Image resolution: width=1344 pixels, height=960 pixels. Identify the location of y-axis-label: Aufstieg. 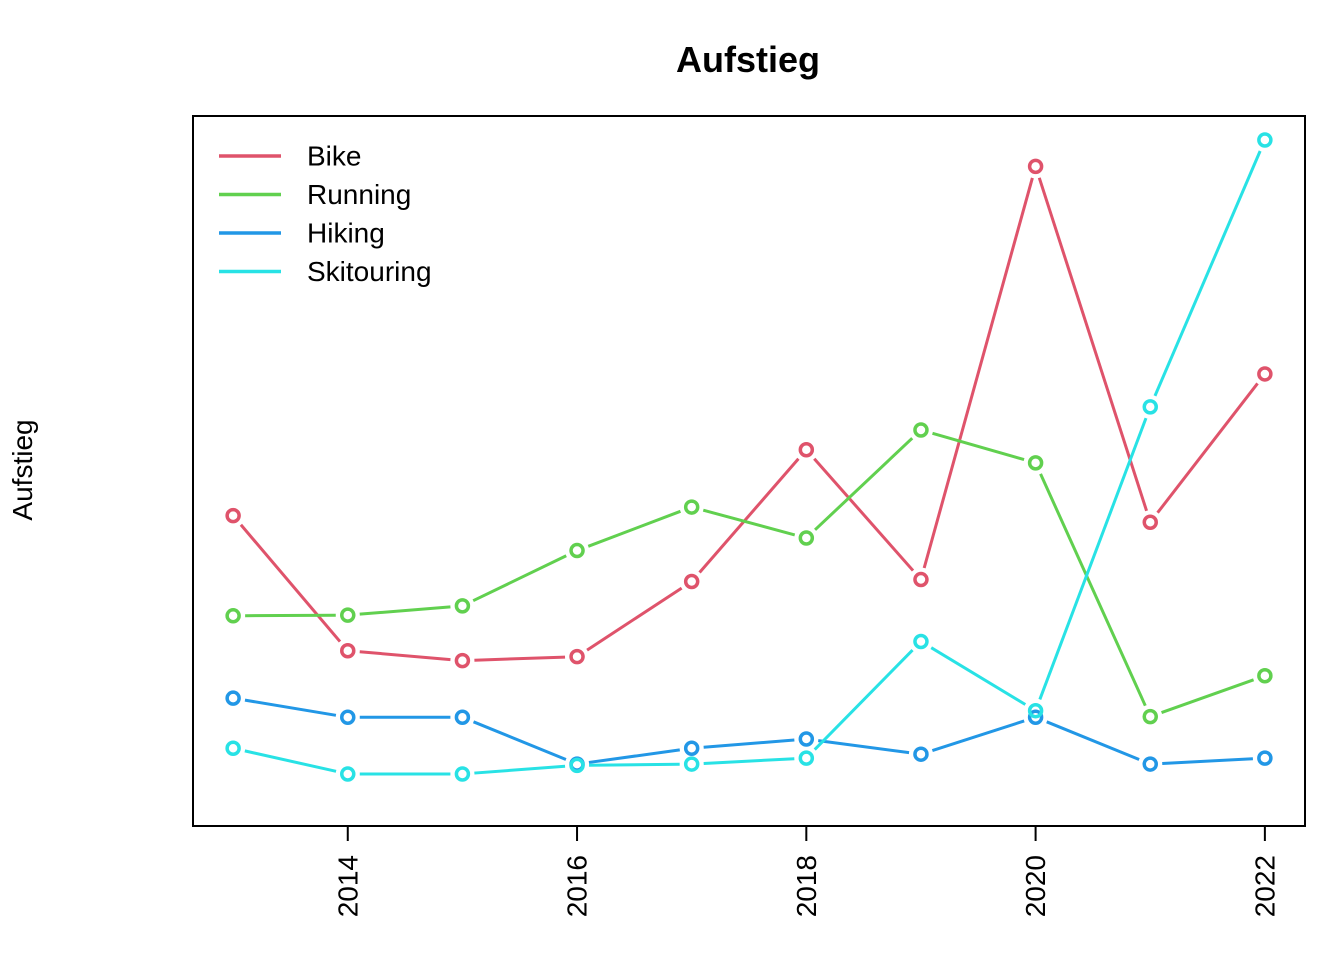
(22, 469).